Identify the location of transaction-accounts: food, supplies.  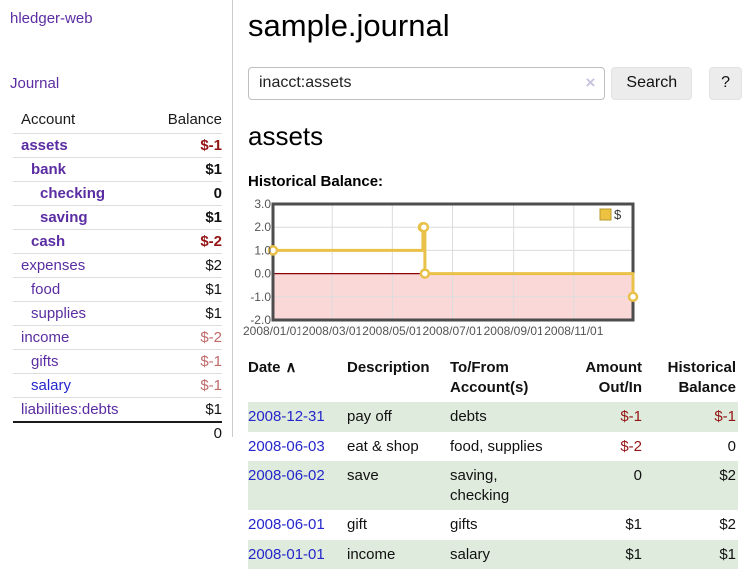
(496, 446).